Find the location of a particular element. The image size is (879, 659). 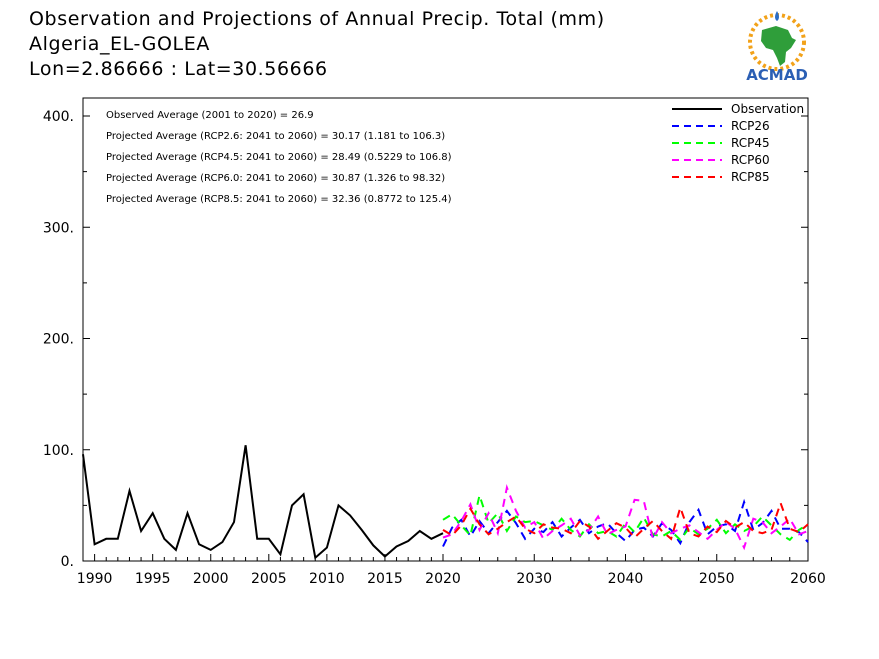

x-tick-label: 2050 is located at coordinates (717, 579).